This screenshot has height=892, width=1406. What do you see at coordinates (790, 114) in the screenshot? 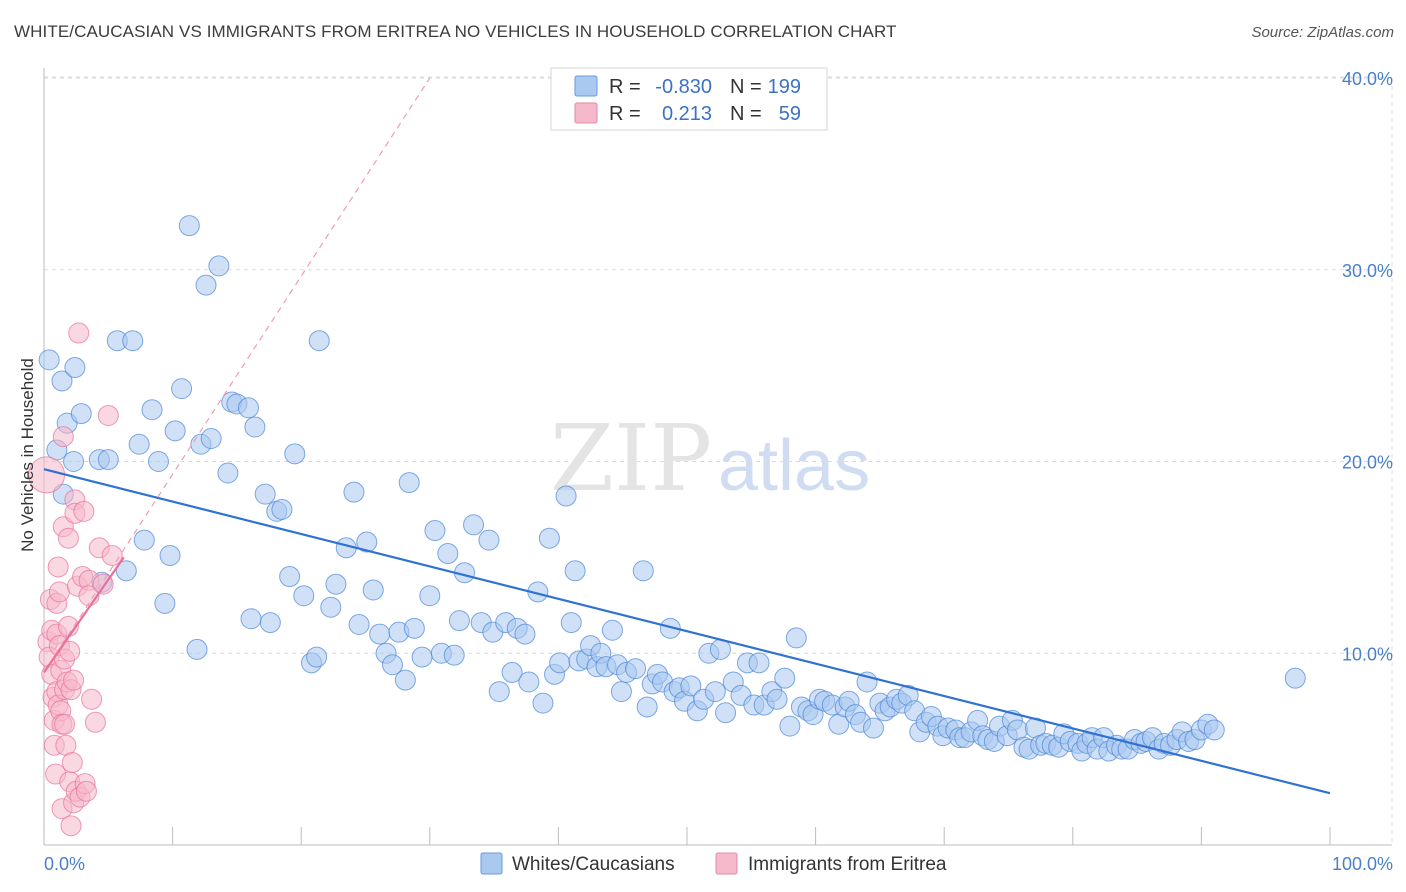
I see `n-value-eritrea: 59` at bounding box center [790, 114].